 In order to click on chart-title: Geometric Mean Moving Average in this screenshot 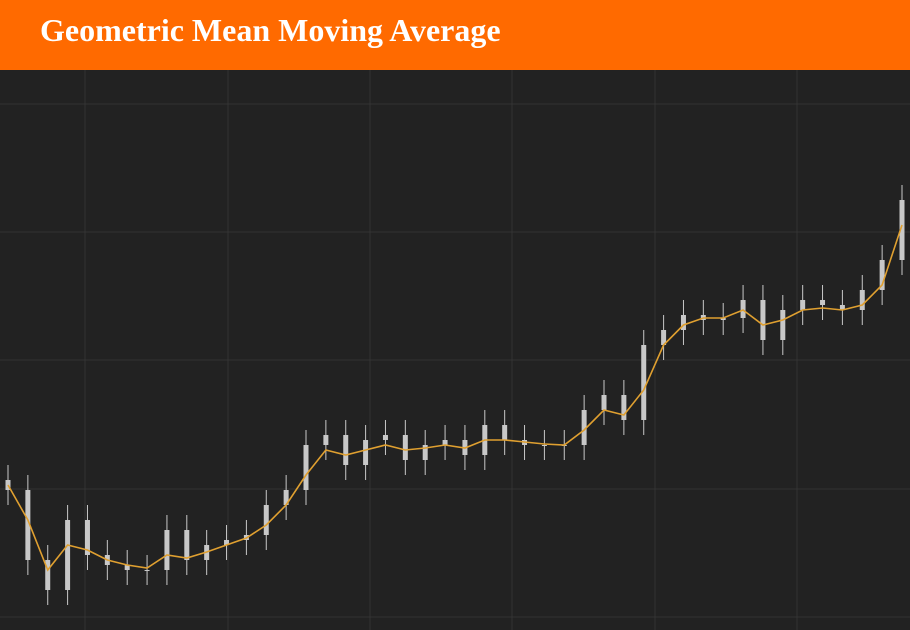, I will do `click(270, 30)`.